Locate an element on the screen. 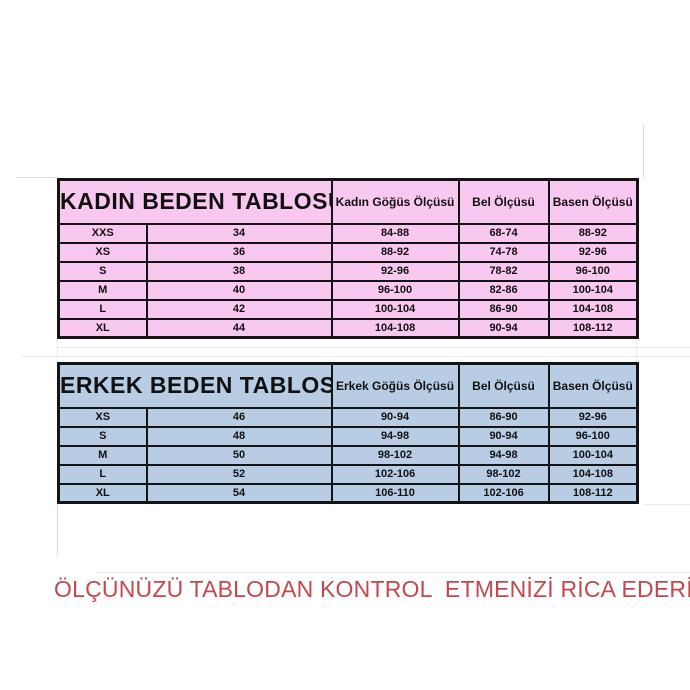 The image size is (690, 690). table-row: XS 46 90-94 86-90 92-96 is located at coordinates (348, 417).